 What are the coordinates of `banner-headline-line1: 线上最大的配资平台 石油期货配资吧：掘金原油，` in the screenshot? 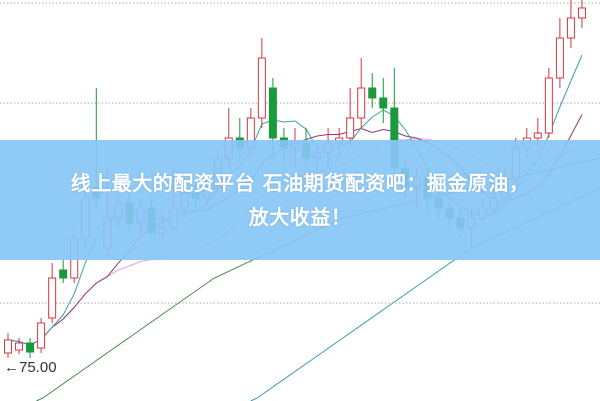 It's located at (300, 183).